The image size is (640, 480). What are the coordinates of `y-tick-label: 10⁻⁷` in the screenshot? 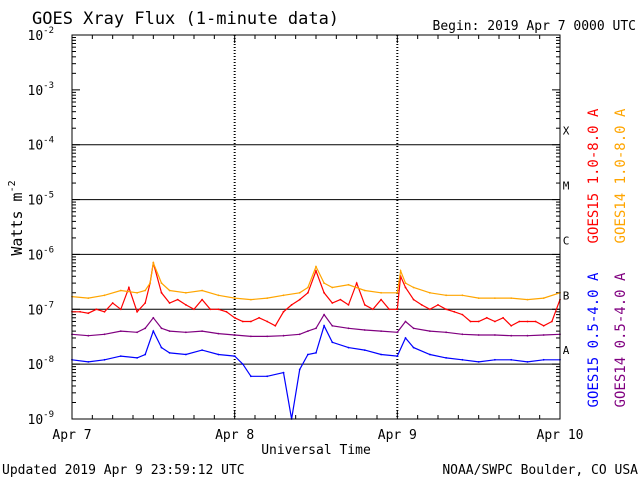 It's located at (41, 309).